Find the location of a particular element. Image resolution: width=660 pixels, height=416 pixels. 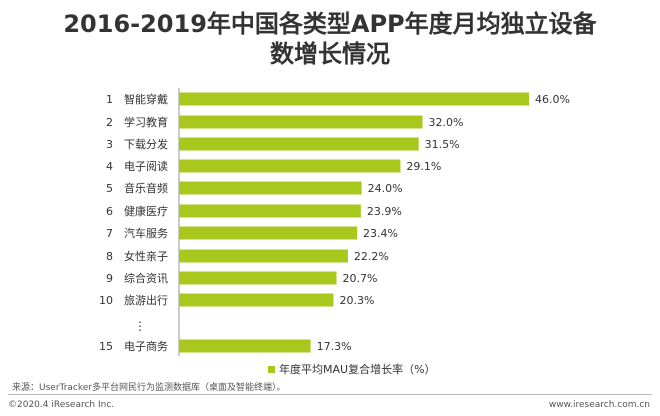

category-label: 健康医疗 is located at coordinates (146, 211).